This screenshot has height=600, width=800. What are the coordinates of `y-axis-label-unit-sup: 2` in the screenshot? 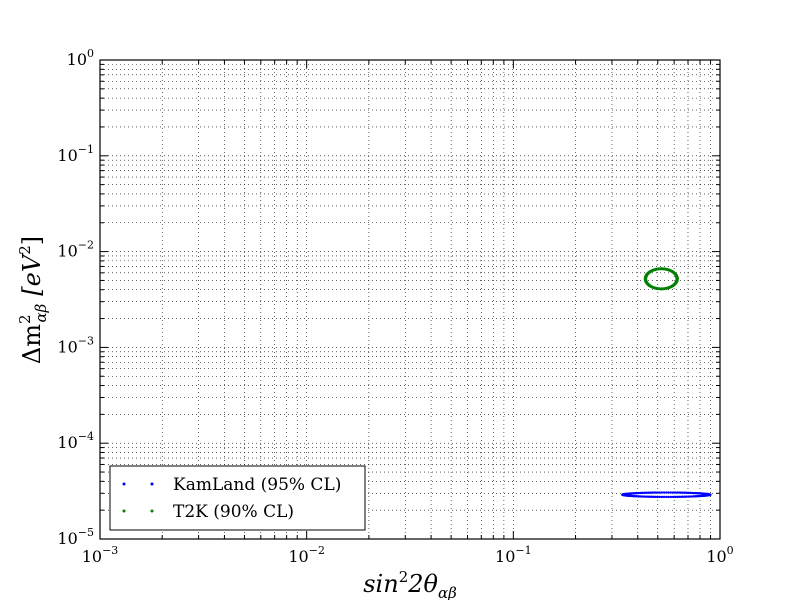 It's located at (25, 250).